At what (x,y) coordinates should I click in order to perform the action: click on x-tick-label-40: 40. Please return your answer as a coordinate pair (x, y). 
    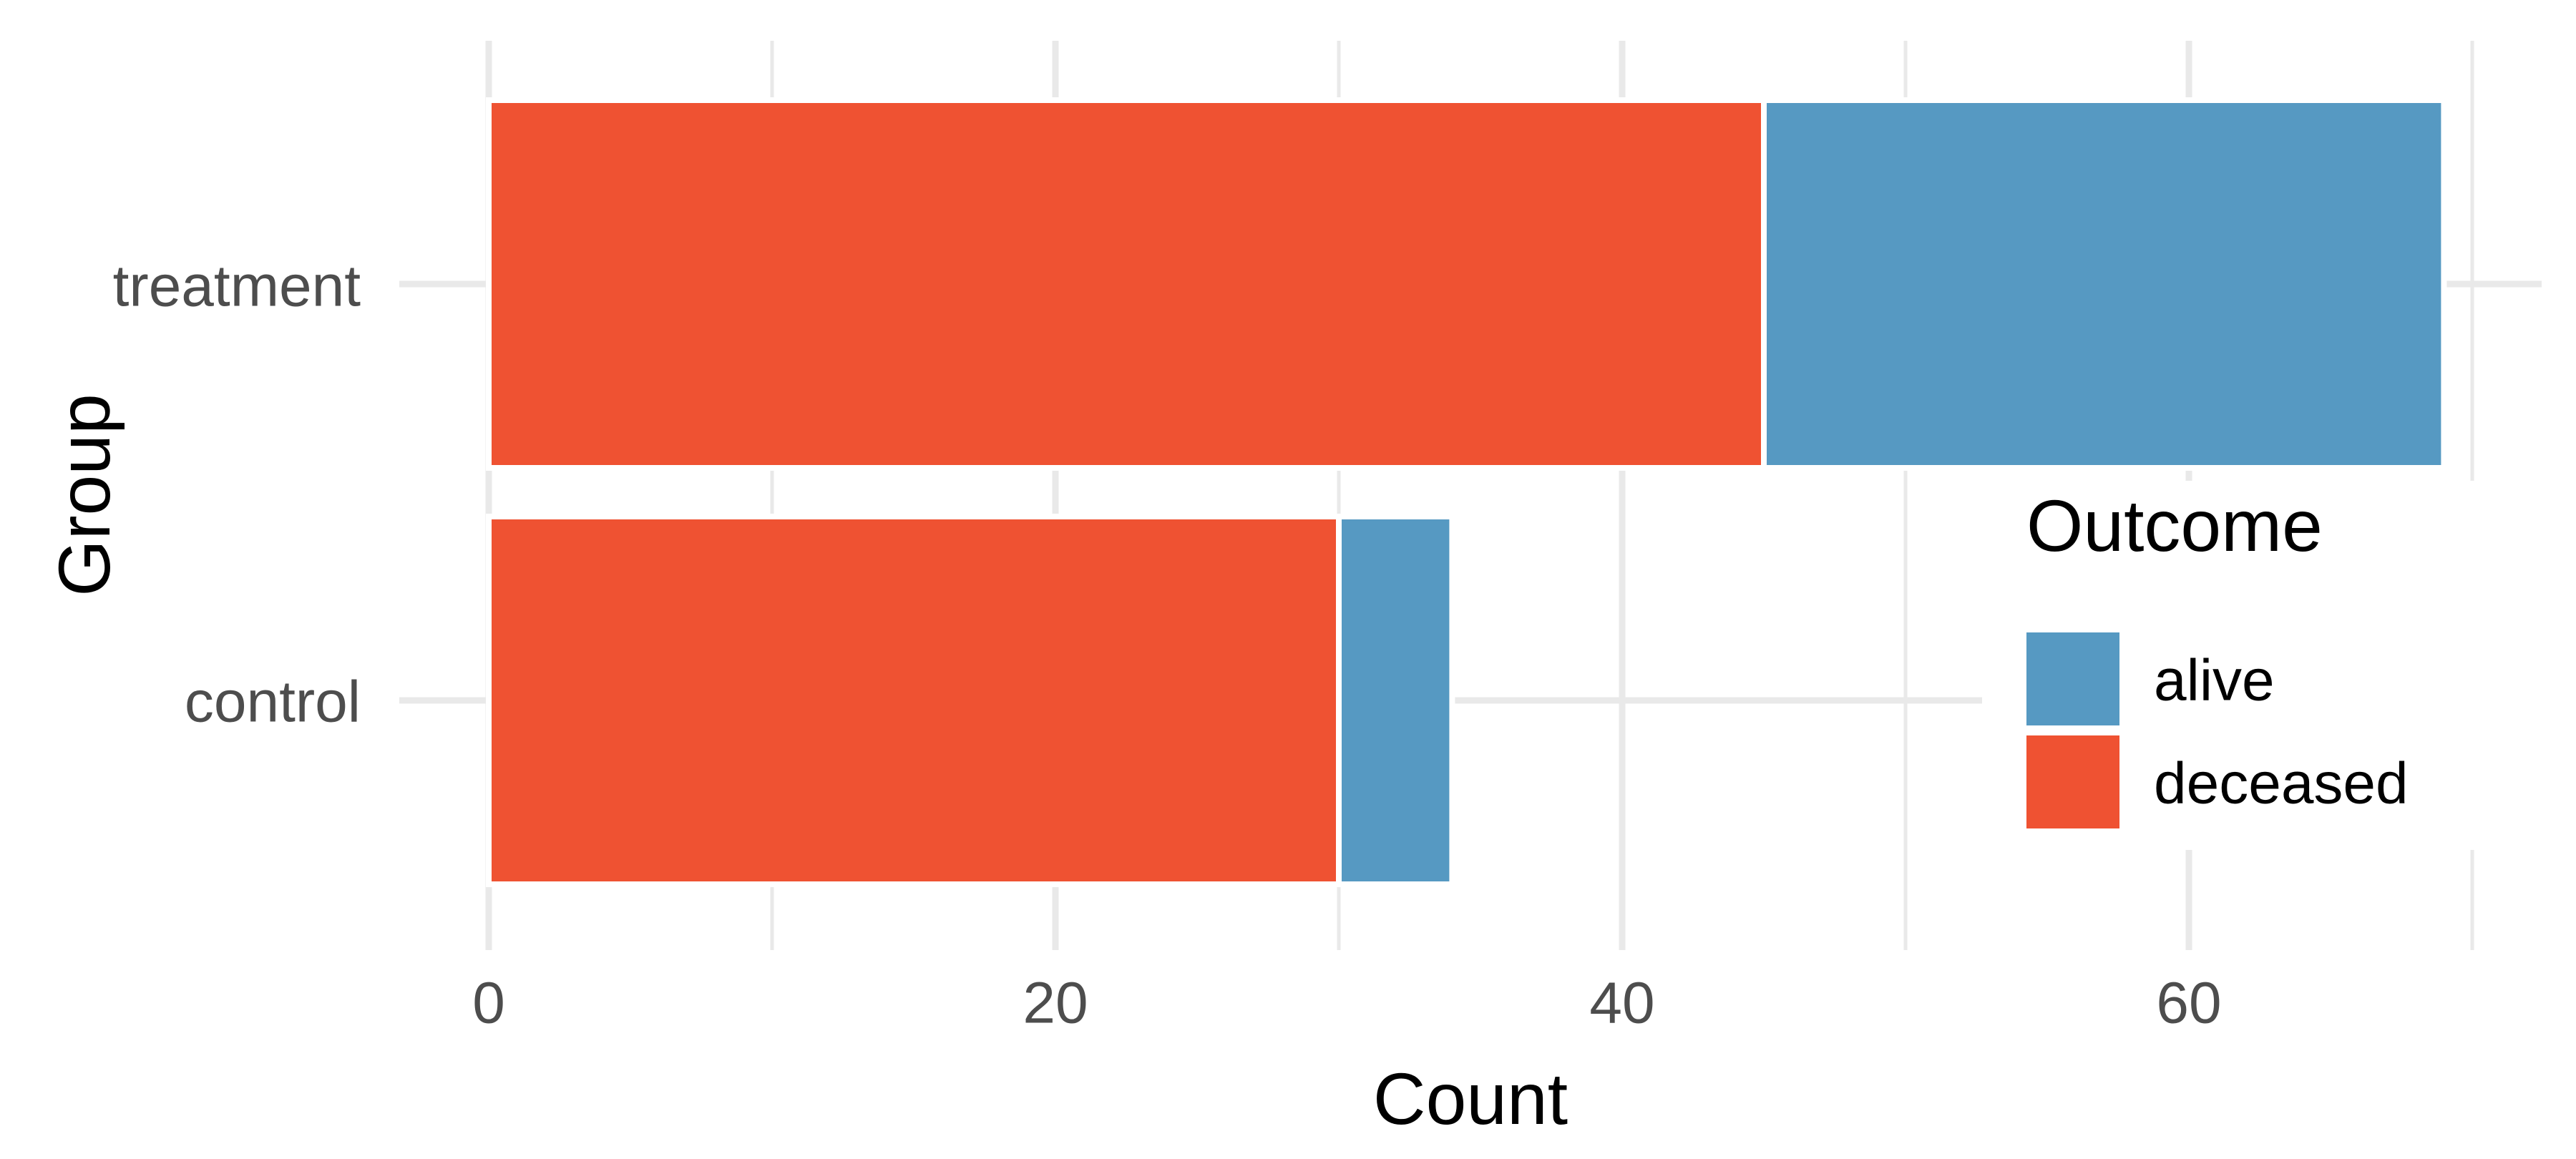
    Looking at the image, I should click on (1621, 1003).